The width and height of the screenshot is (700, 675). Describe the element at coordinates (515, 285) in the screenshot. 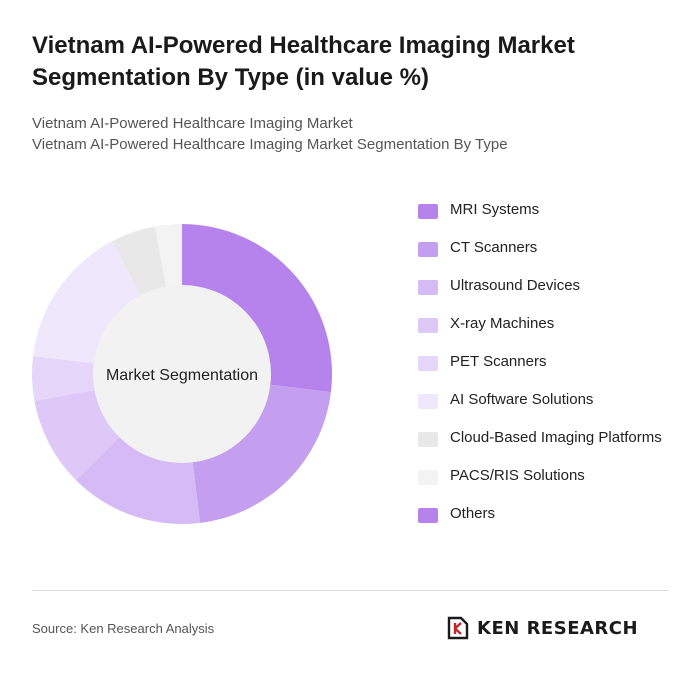

I see `legend-label: Ultrasound Devices` at that location.